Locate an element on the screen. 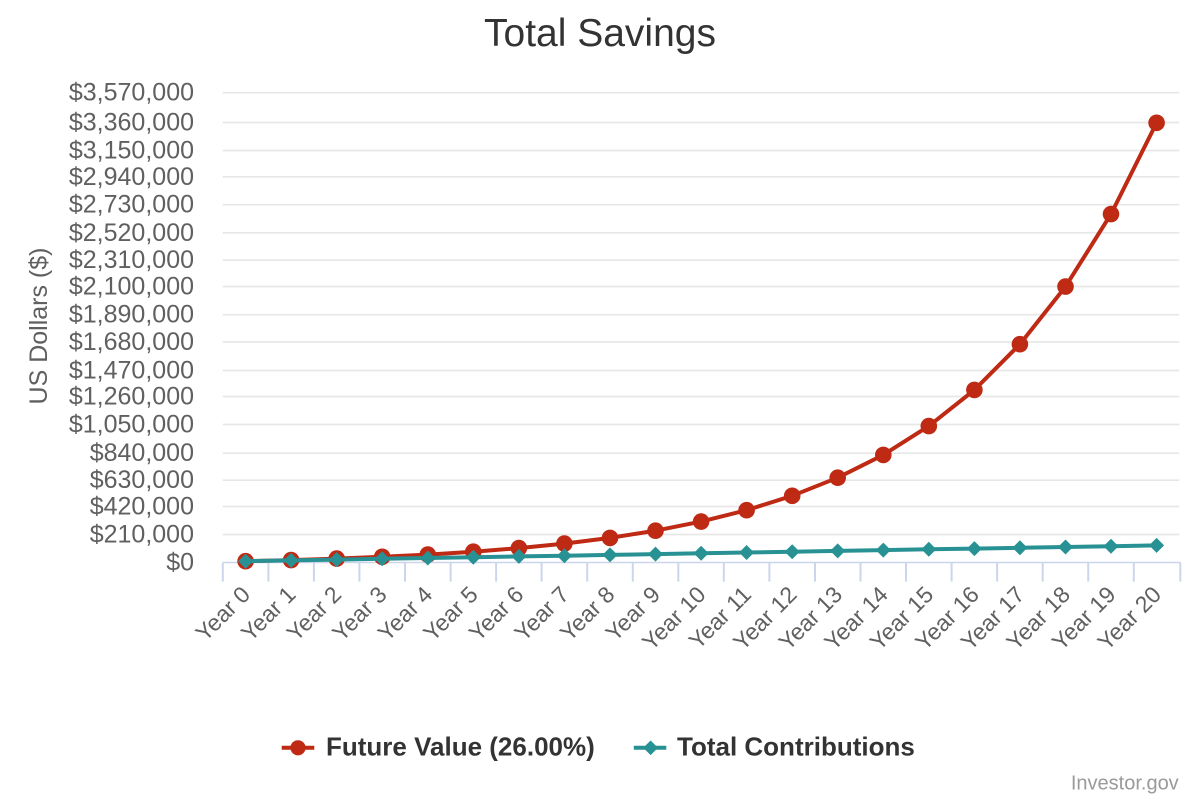 This screenshot has width=1200, height=800. svg-text: $0 is located at coordinates (180, 563).